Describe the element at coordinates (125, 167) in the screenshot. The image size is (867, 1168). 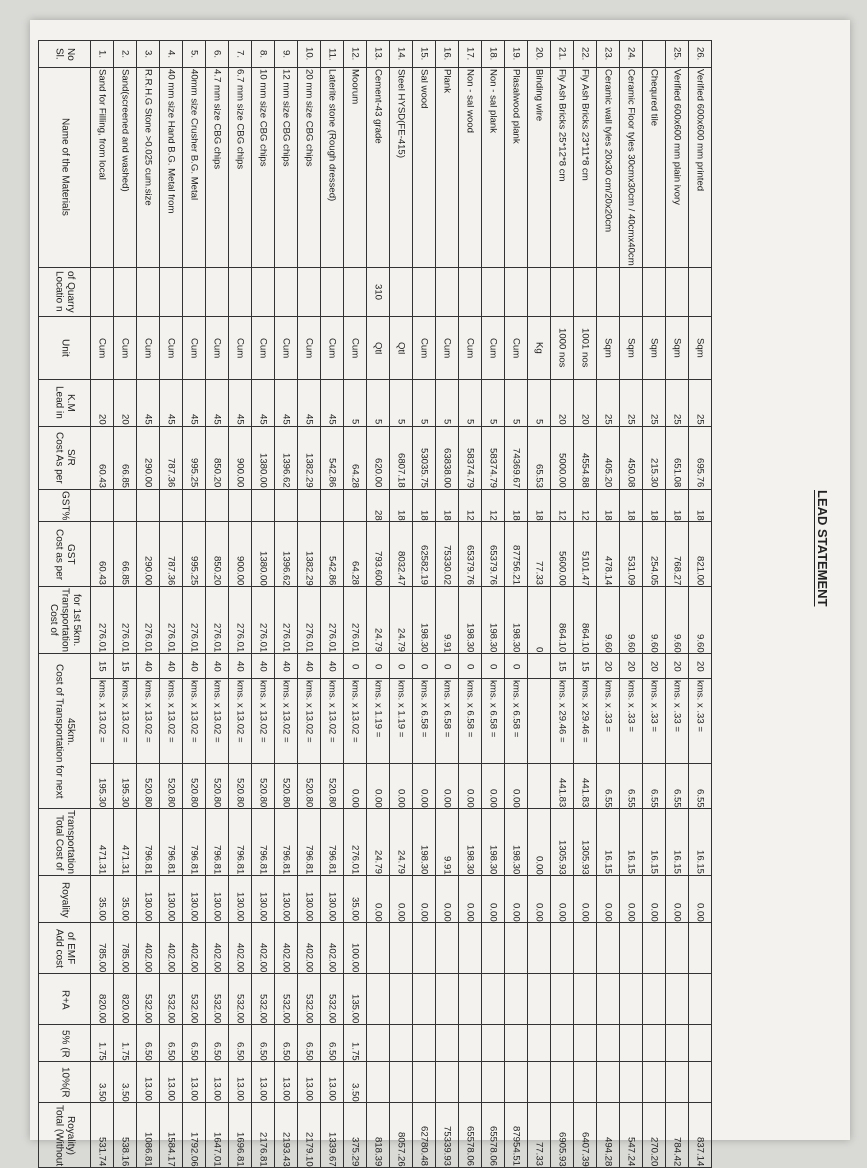
I see `table-cell: Sand(screened and washed)` at that location.